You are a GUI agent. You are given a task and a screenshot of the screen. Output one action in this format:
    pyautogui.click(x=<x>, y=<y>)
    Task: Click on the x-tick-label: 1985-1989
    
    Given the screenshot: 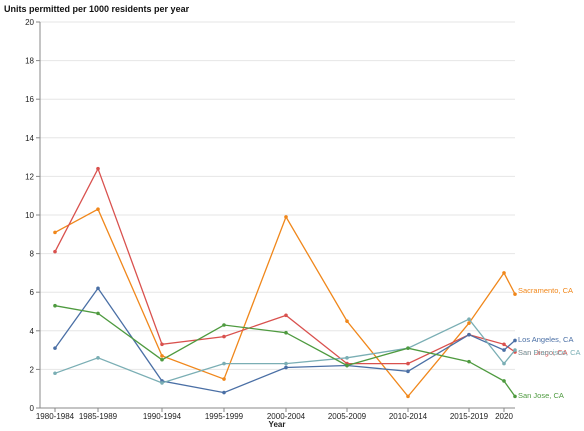 What is the action you would take?
    pyautogui.click(x=98, y=416)
    